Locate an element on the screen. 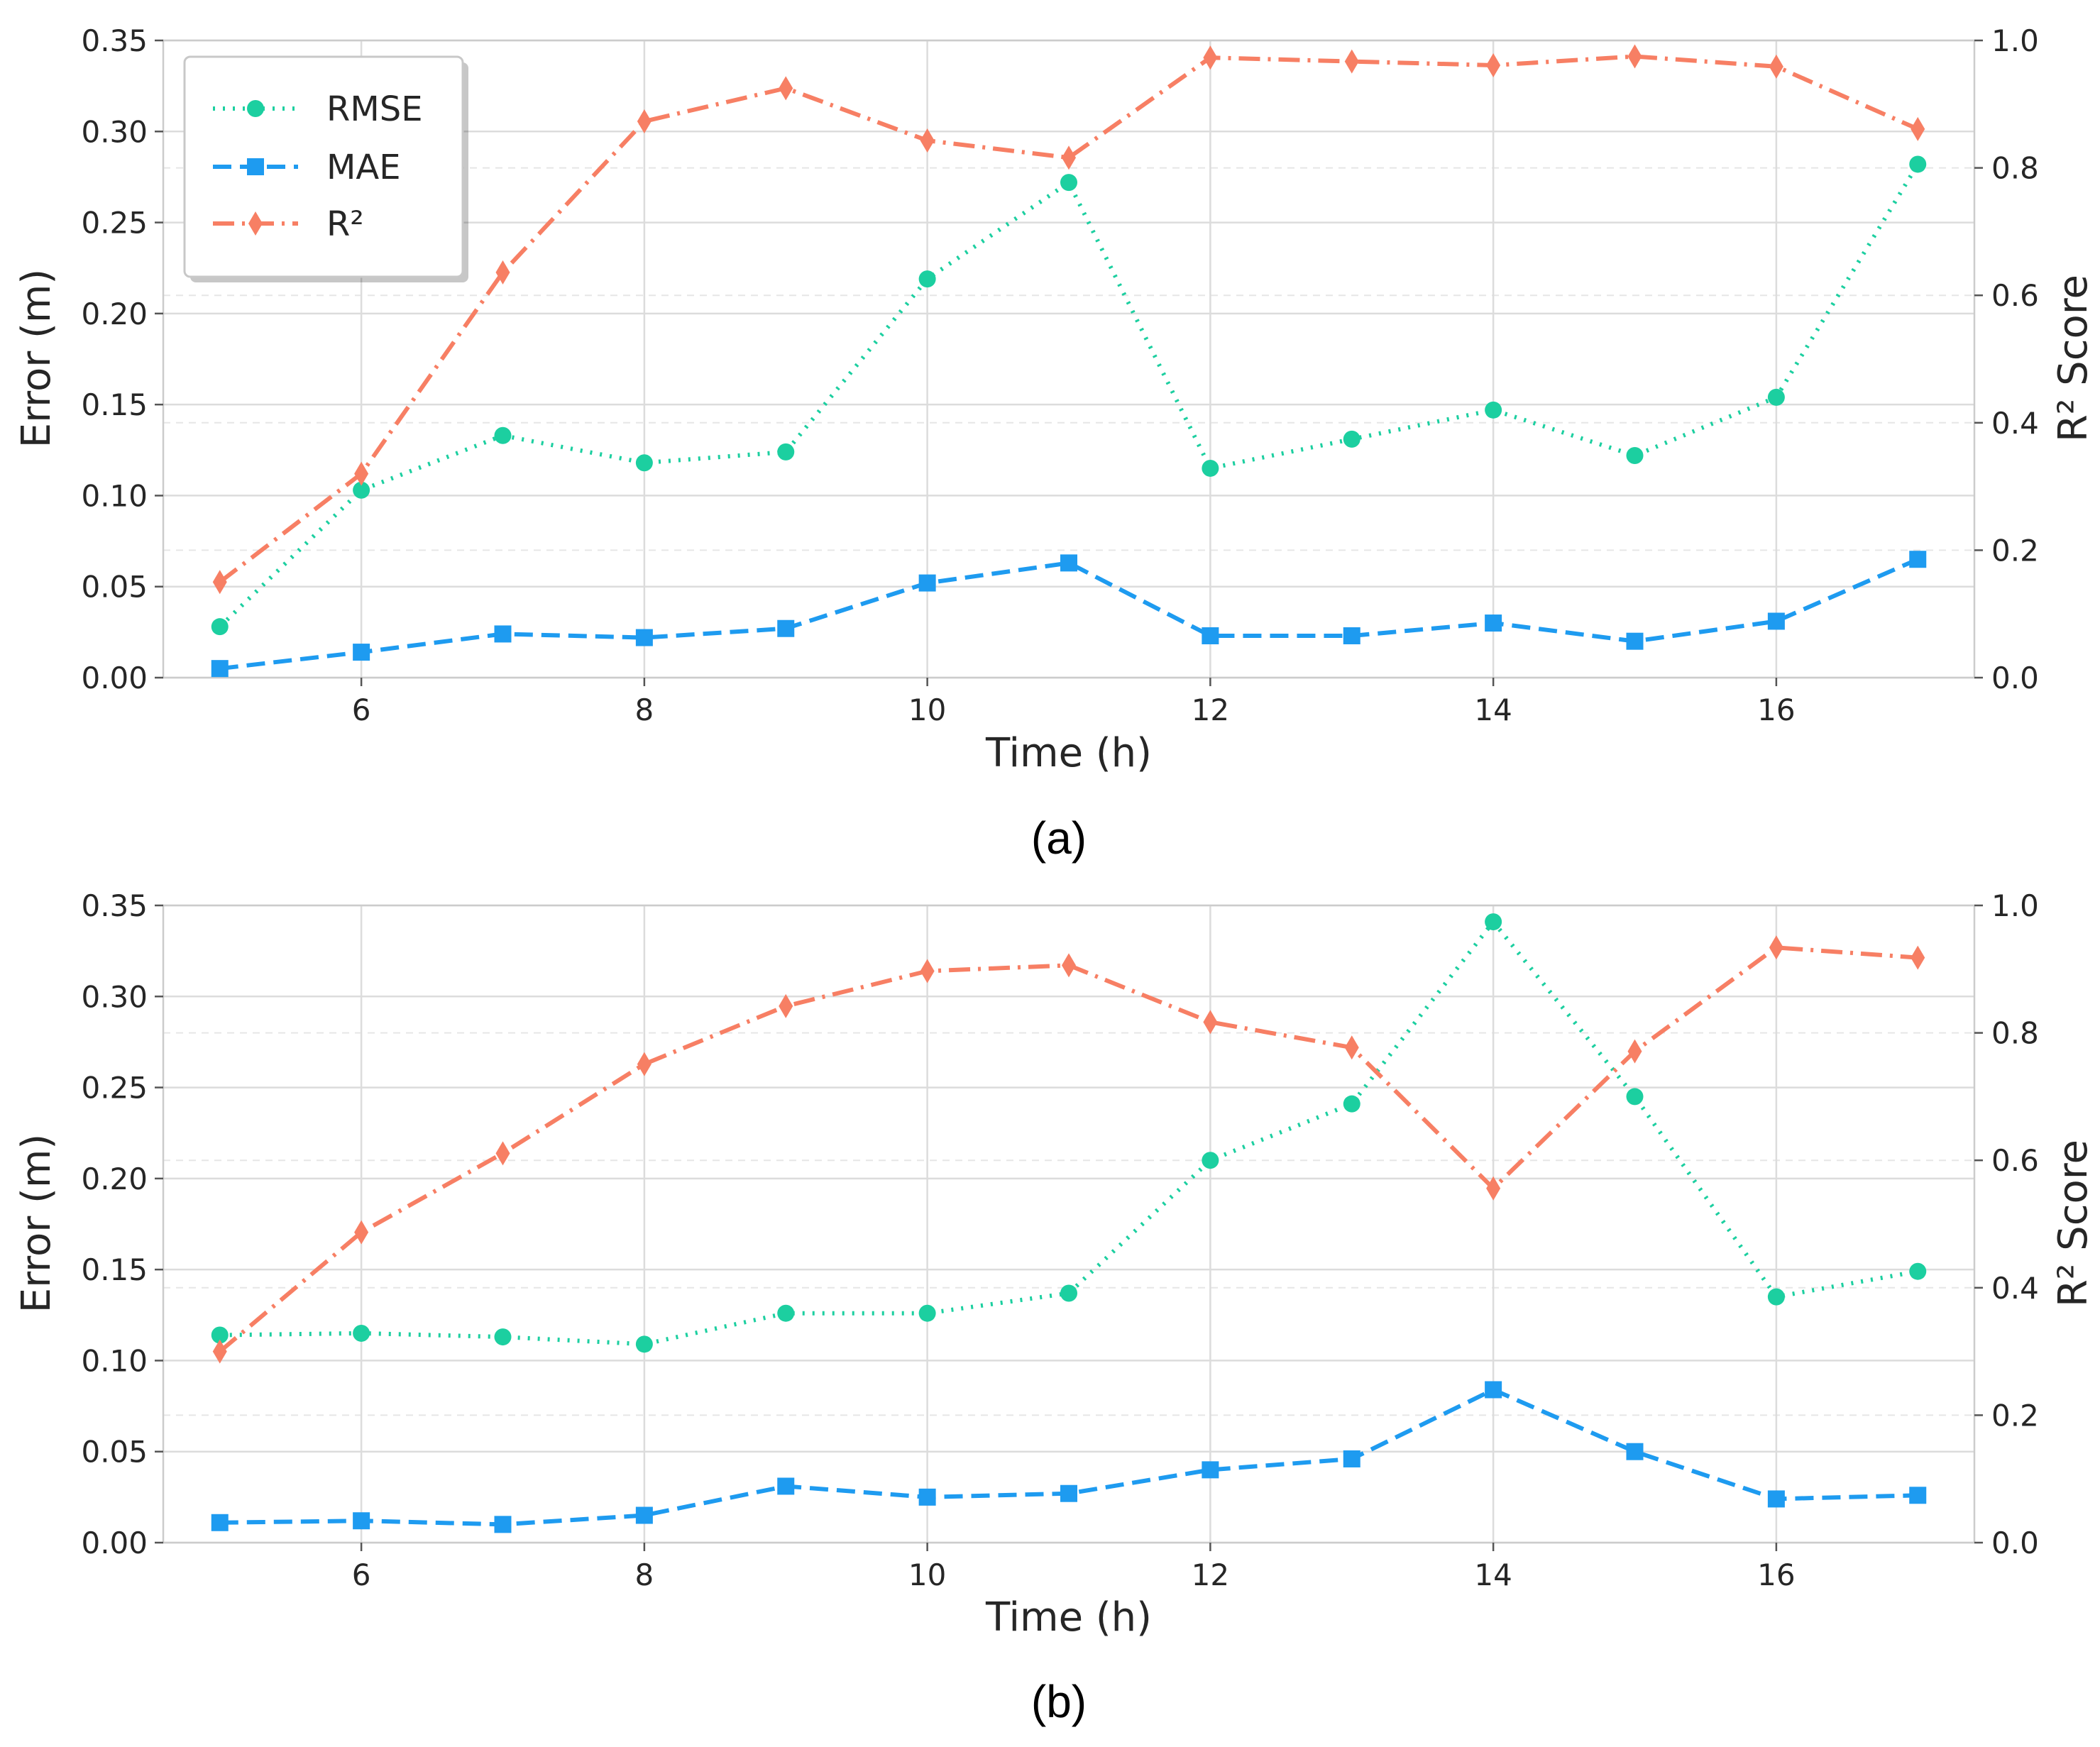 This screenshot has height=1747, width=2100. x-tick-label: 14 is located at coordinates (1493, 1575).